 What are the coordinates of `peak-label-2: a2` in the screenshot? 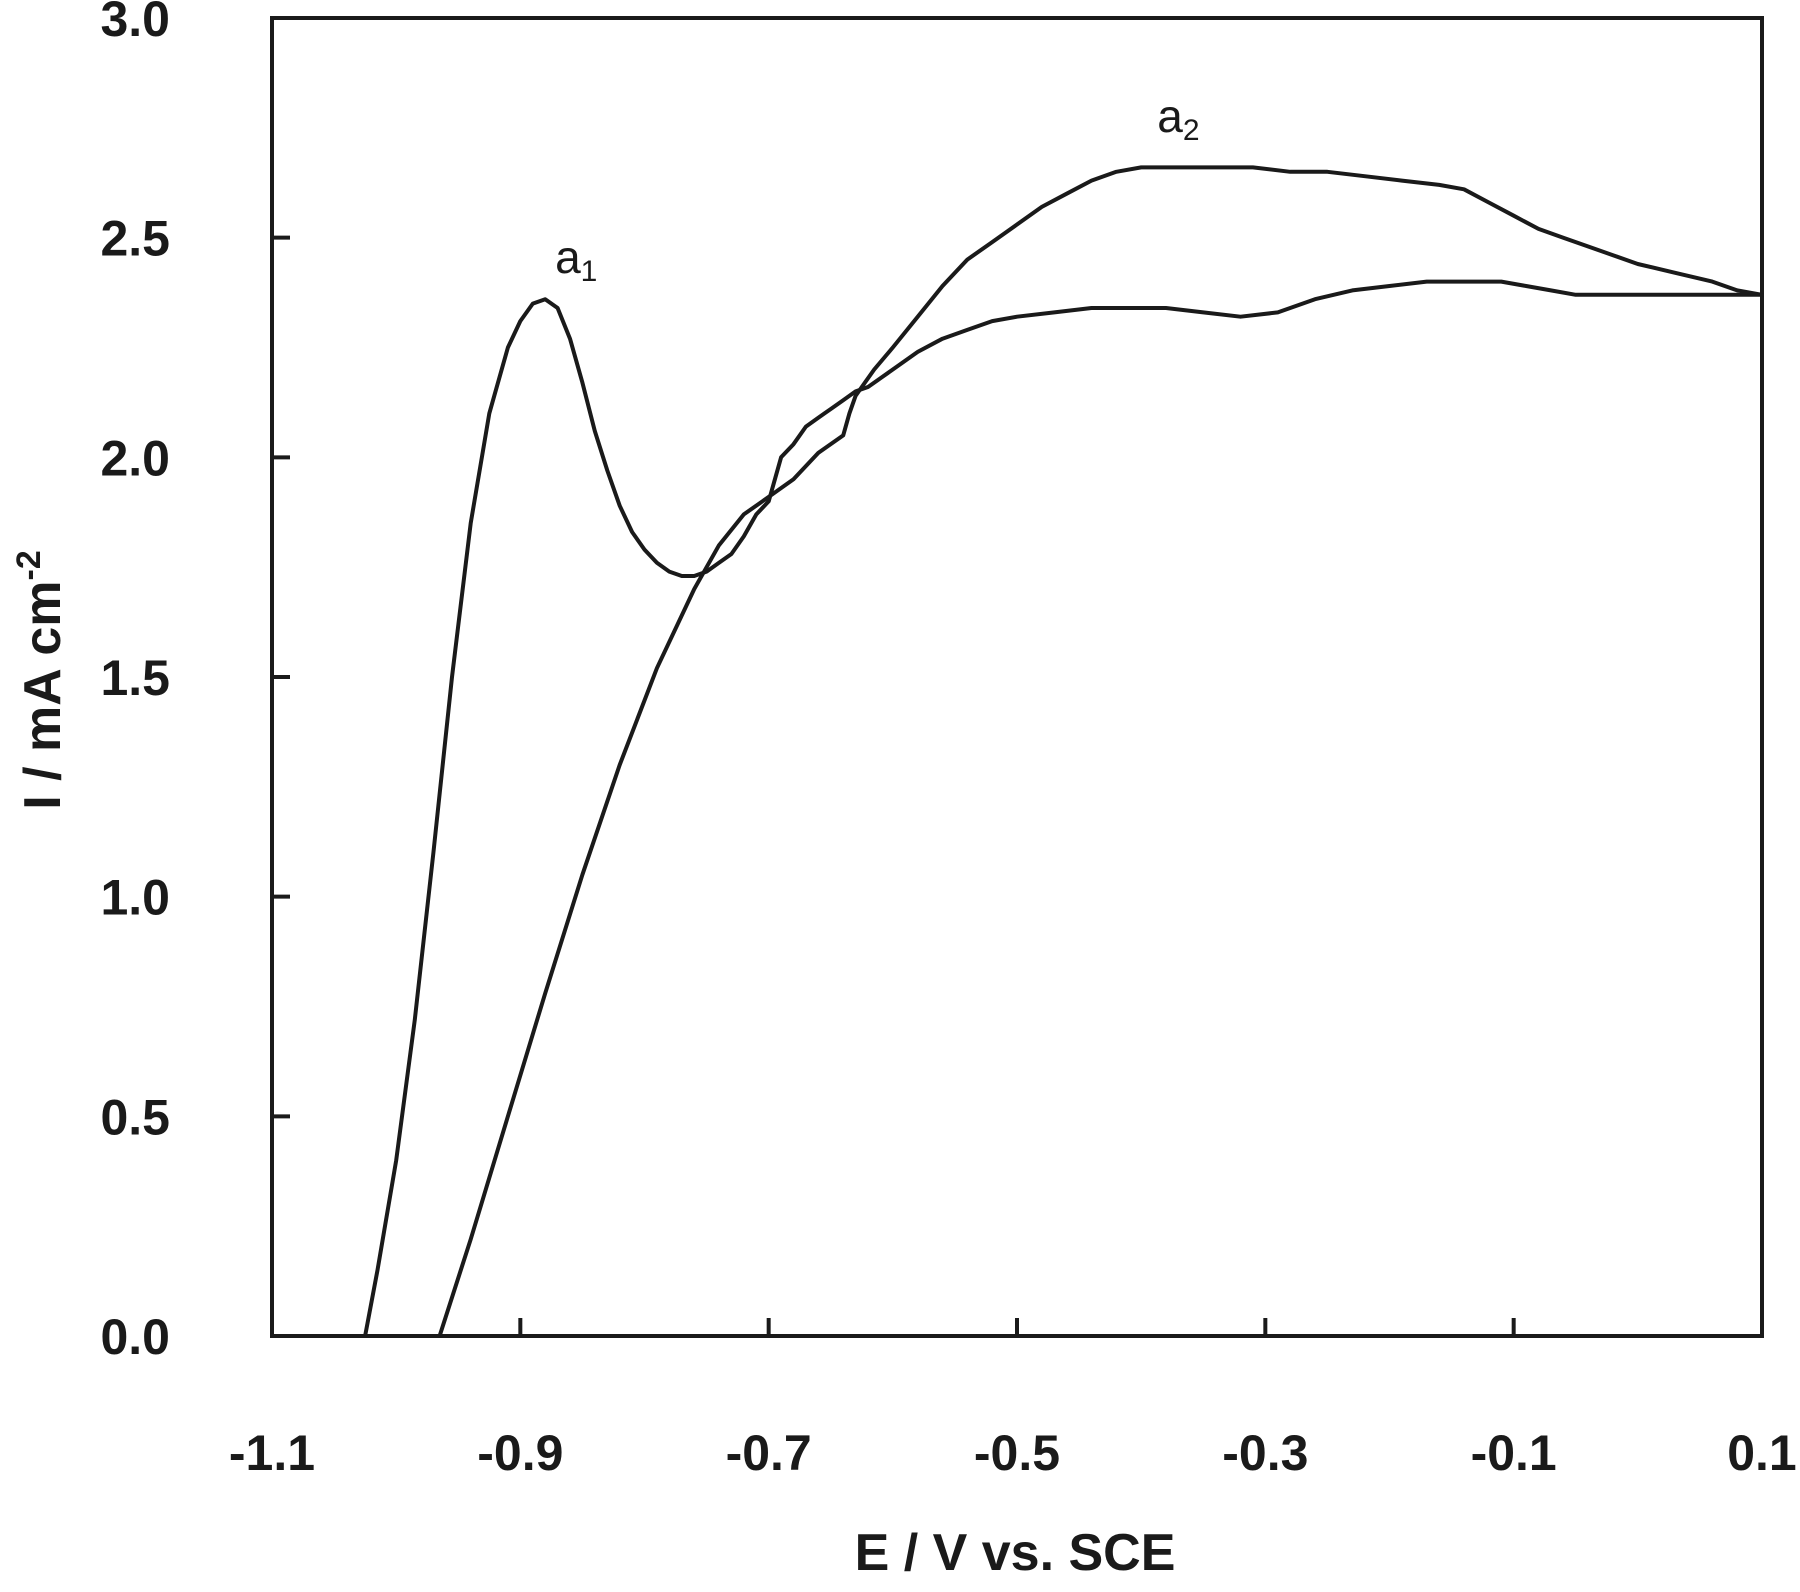 It's located at (1178, 118).